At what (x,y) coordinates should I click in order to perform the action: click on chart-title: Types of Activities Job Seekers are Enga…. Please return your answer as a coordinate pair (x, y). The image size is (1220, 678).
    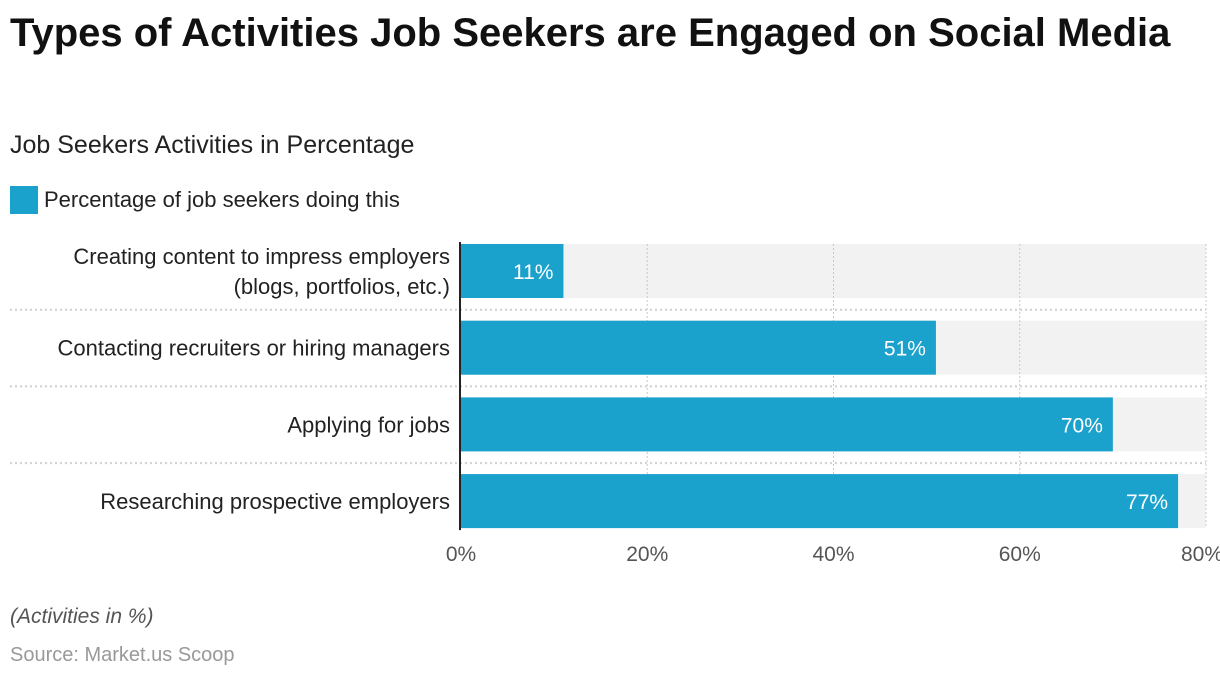
    Looking at the image, I should click on (590, 33).